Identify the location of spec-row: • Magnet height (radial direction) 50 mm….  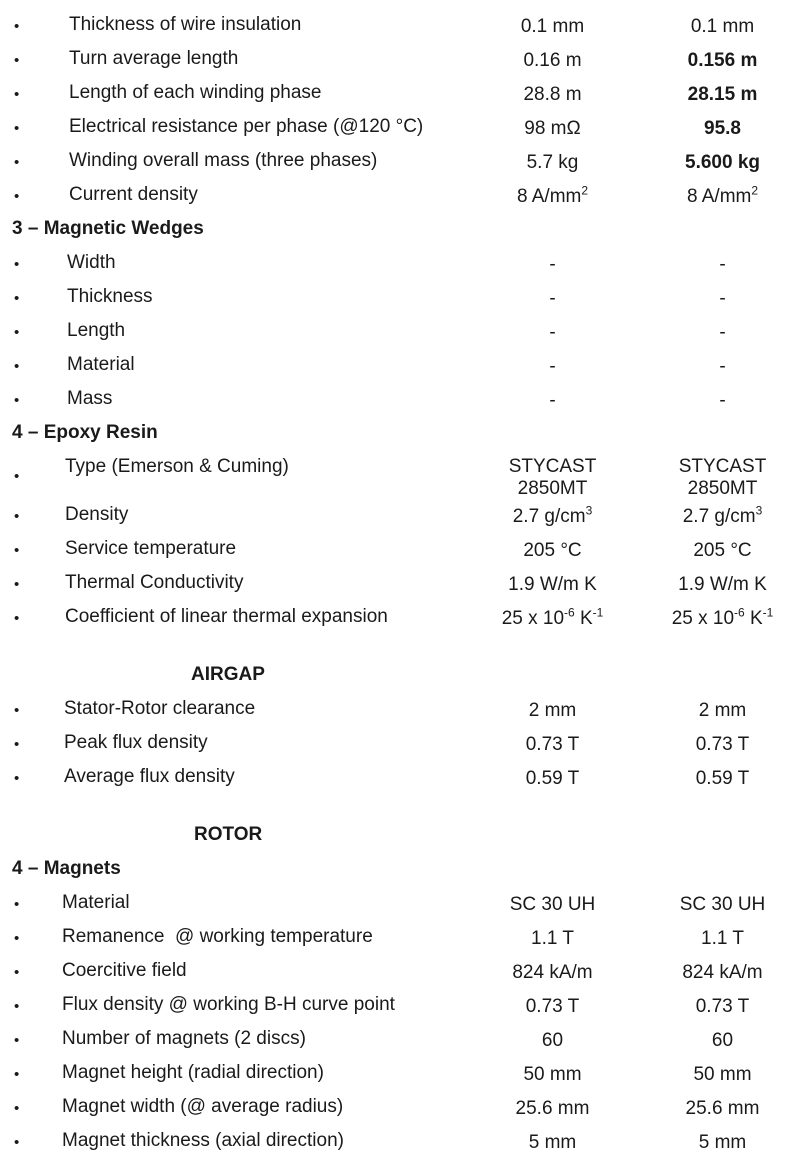
(405, 1079).